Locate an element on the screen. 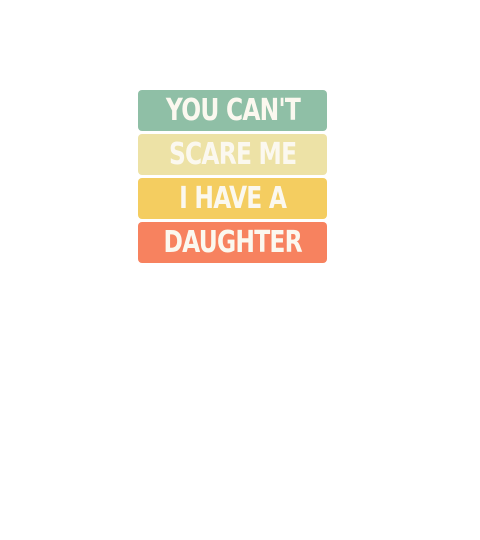 The width and height of the screenshot is (480, 540). text-stack: YOU CAN'T SCARE ME I HAVE A DAUGHTER is located at coordinates (232, 178).